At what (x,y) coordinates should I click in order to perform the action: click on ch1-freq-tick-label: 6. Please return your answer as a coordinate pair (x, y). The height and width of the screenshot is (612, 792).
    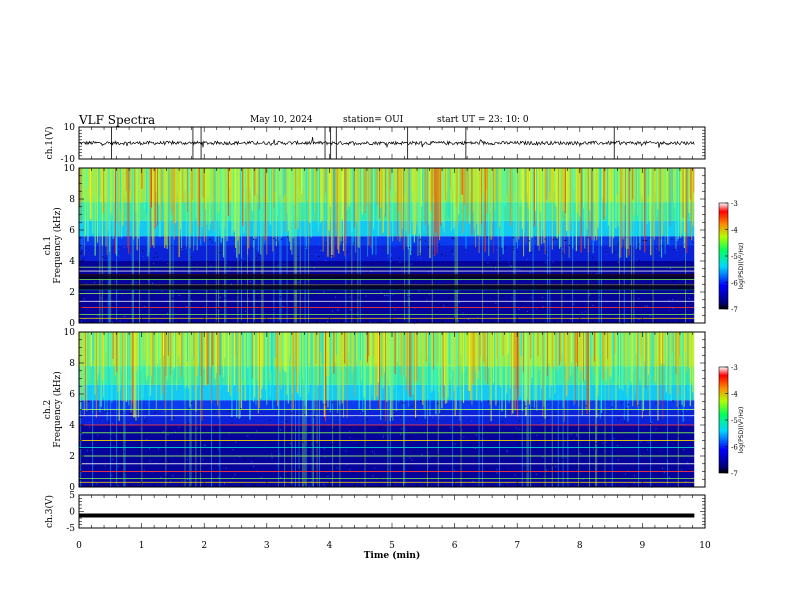
    Looking at the image, I should click on (72, 231).